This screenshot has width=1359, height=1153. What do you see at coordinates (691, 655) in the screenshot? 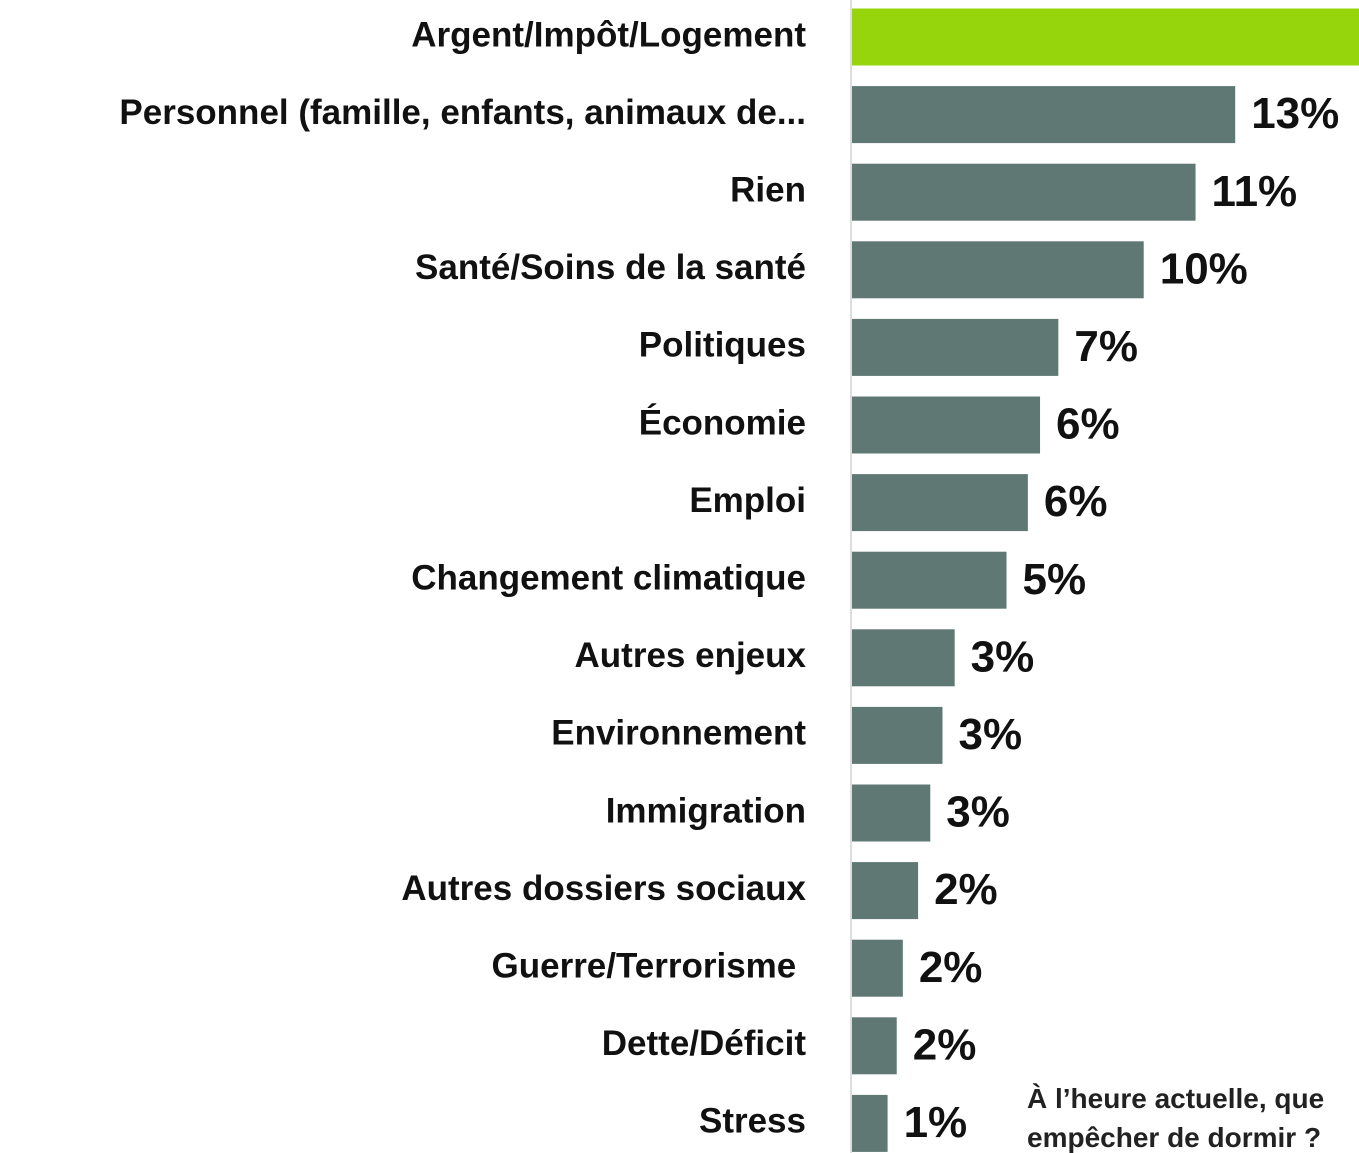
I see `category-label: Autres enjeux` at bounding box center [691, 655].